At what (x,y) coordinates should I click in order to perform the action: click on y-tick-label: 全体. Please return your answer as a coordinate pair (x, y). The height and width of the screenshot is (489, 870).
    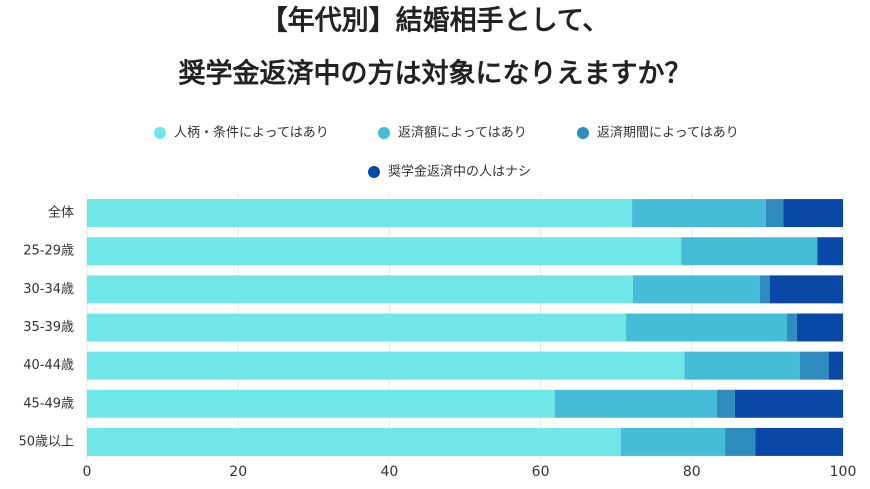
    Looking at the image, I should click on (61, 213).